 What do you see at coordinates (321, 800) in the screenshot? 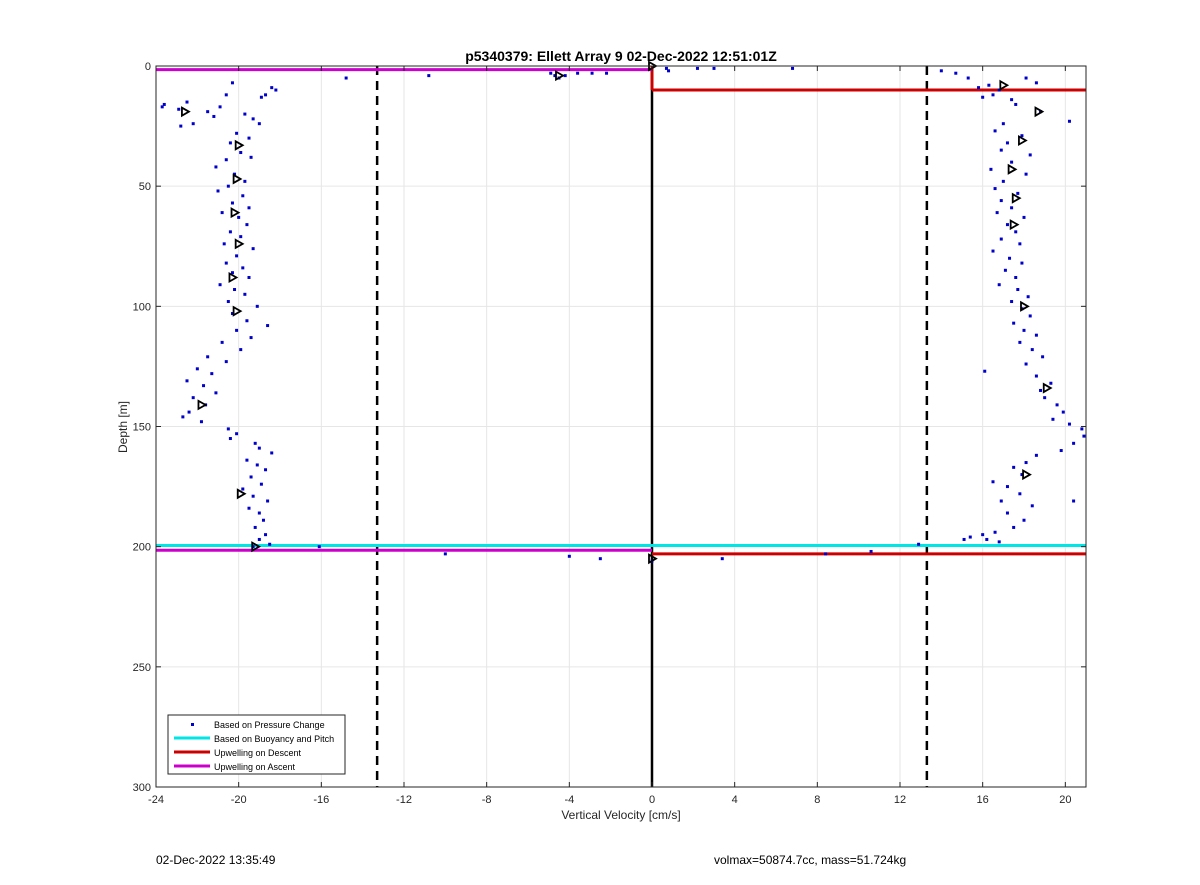
I see `x-tick-label: -16` at bounding box center [321, 800].